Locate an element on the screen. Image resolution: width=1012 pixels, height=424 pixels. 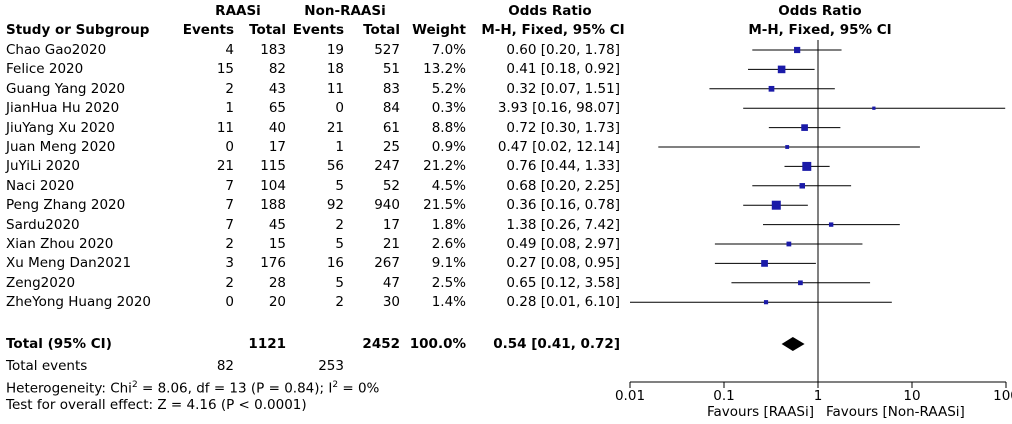
study-name: Chao Gao2020 is located at coordinates (56, 50).